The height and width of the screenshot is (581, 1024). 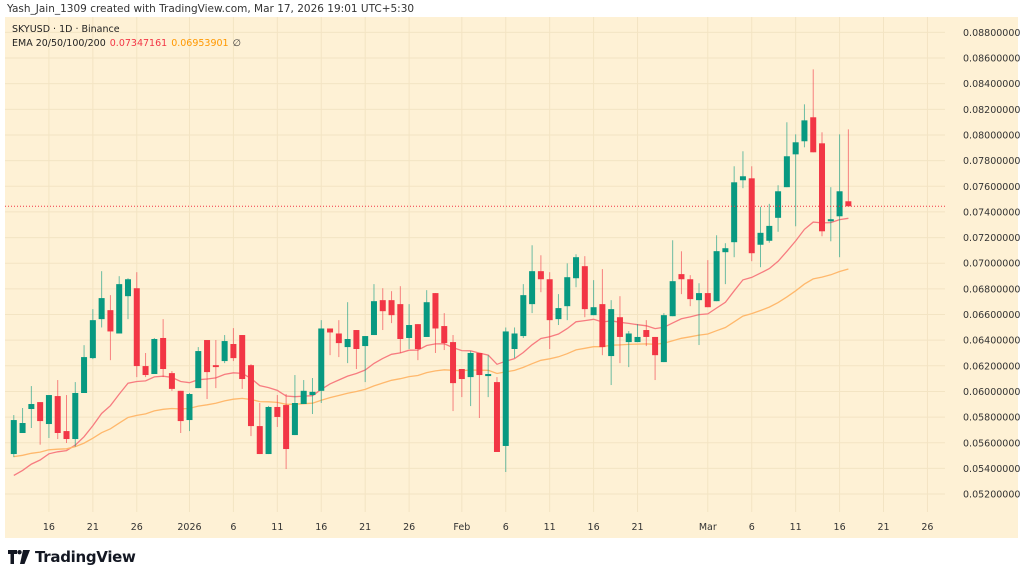 I want to click on x-tick-label: 2026, so click(x=189, y=527).